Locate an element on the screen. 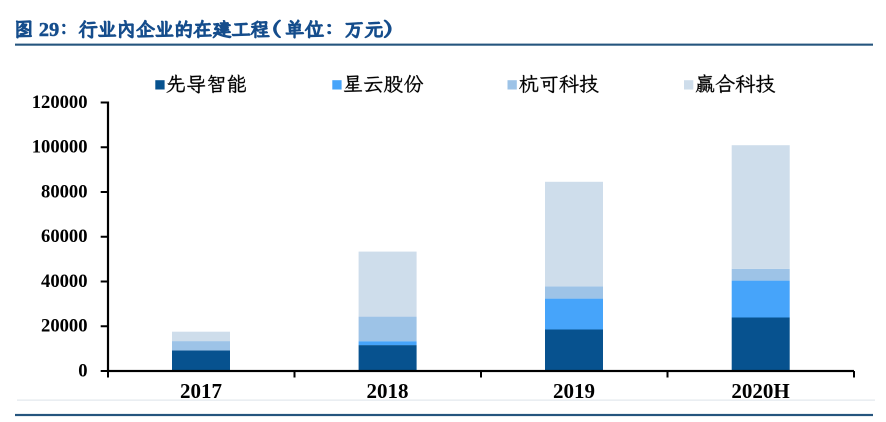  svg-text: 20000 is located at coordinates (64, 326).